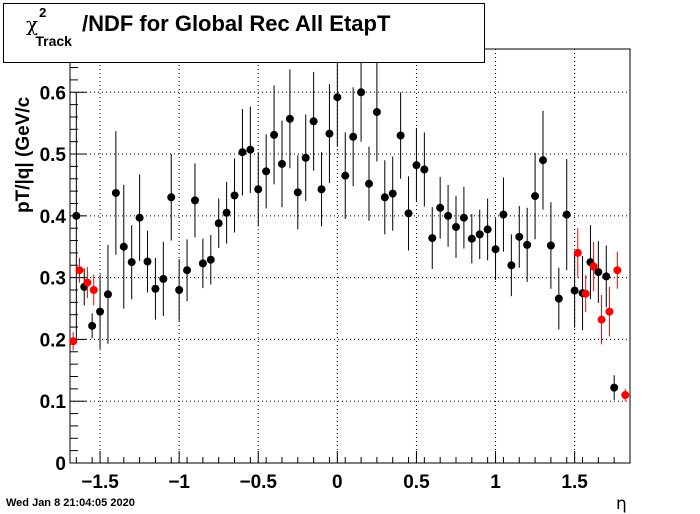 This screenshot has width=700, height=514. What do you see at coordinates (53, 93) in the screenshot?
I see `y-tick-label: 0.6` at bounding box center [53, 93].